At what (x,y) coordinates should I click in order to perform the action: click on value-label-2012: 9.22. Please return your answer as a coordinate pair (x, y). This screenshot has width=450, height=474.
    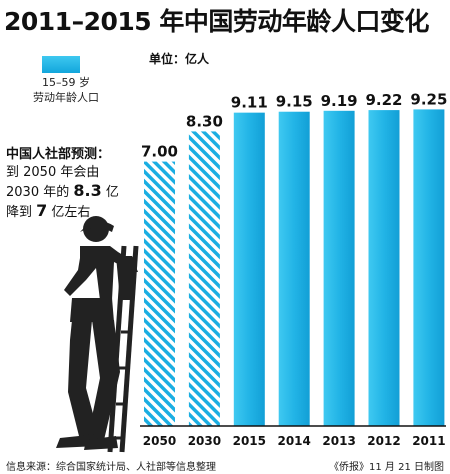
    Looking at the image, I should click on (383, 100).